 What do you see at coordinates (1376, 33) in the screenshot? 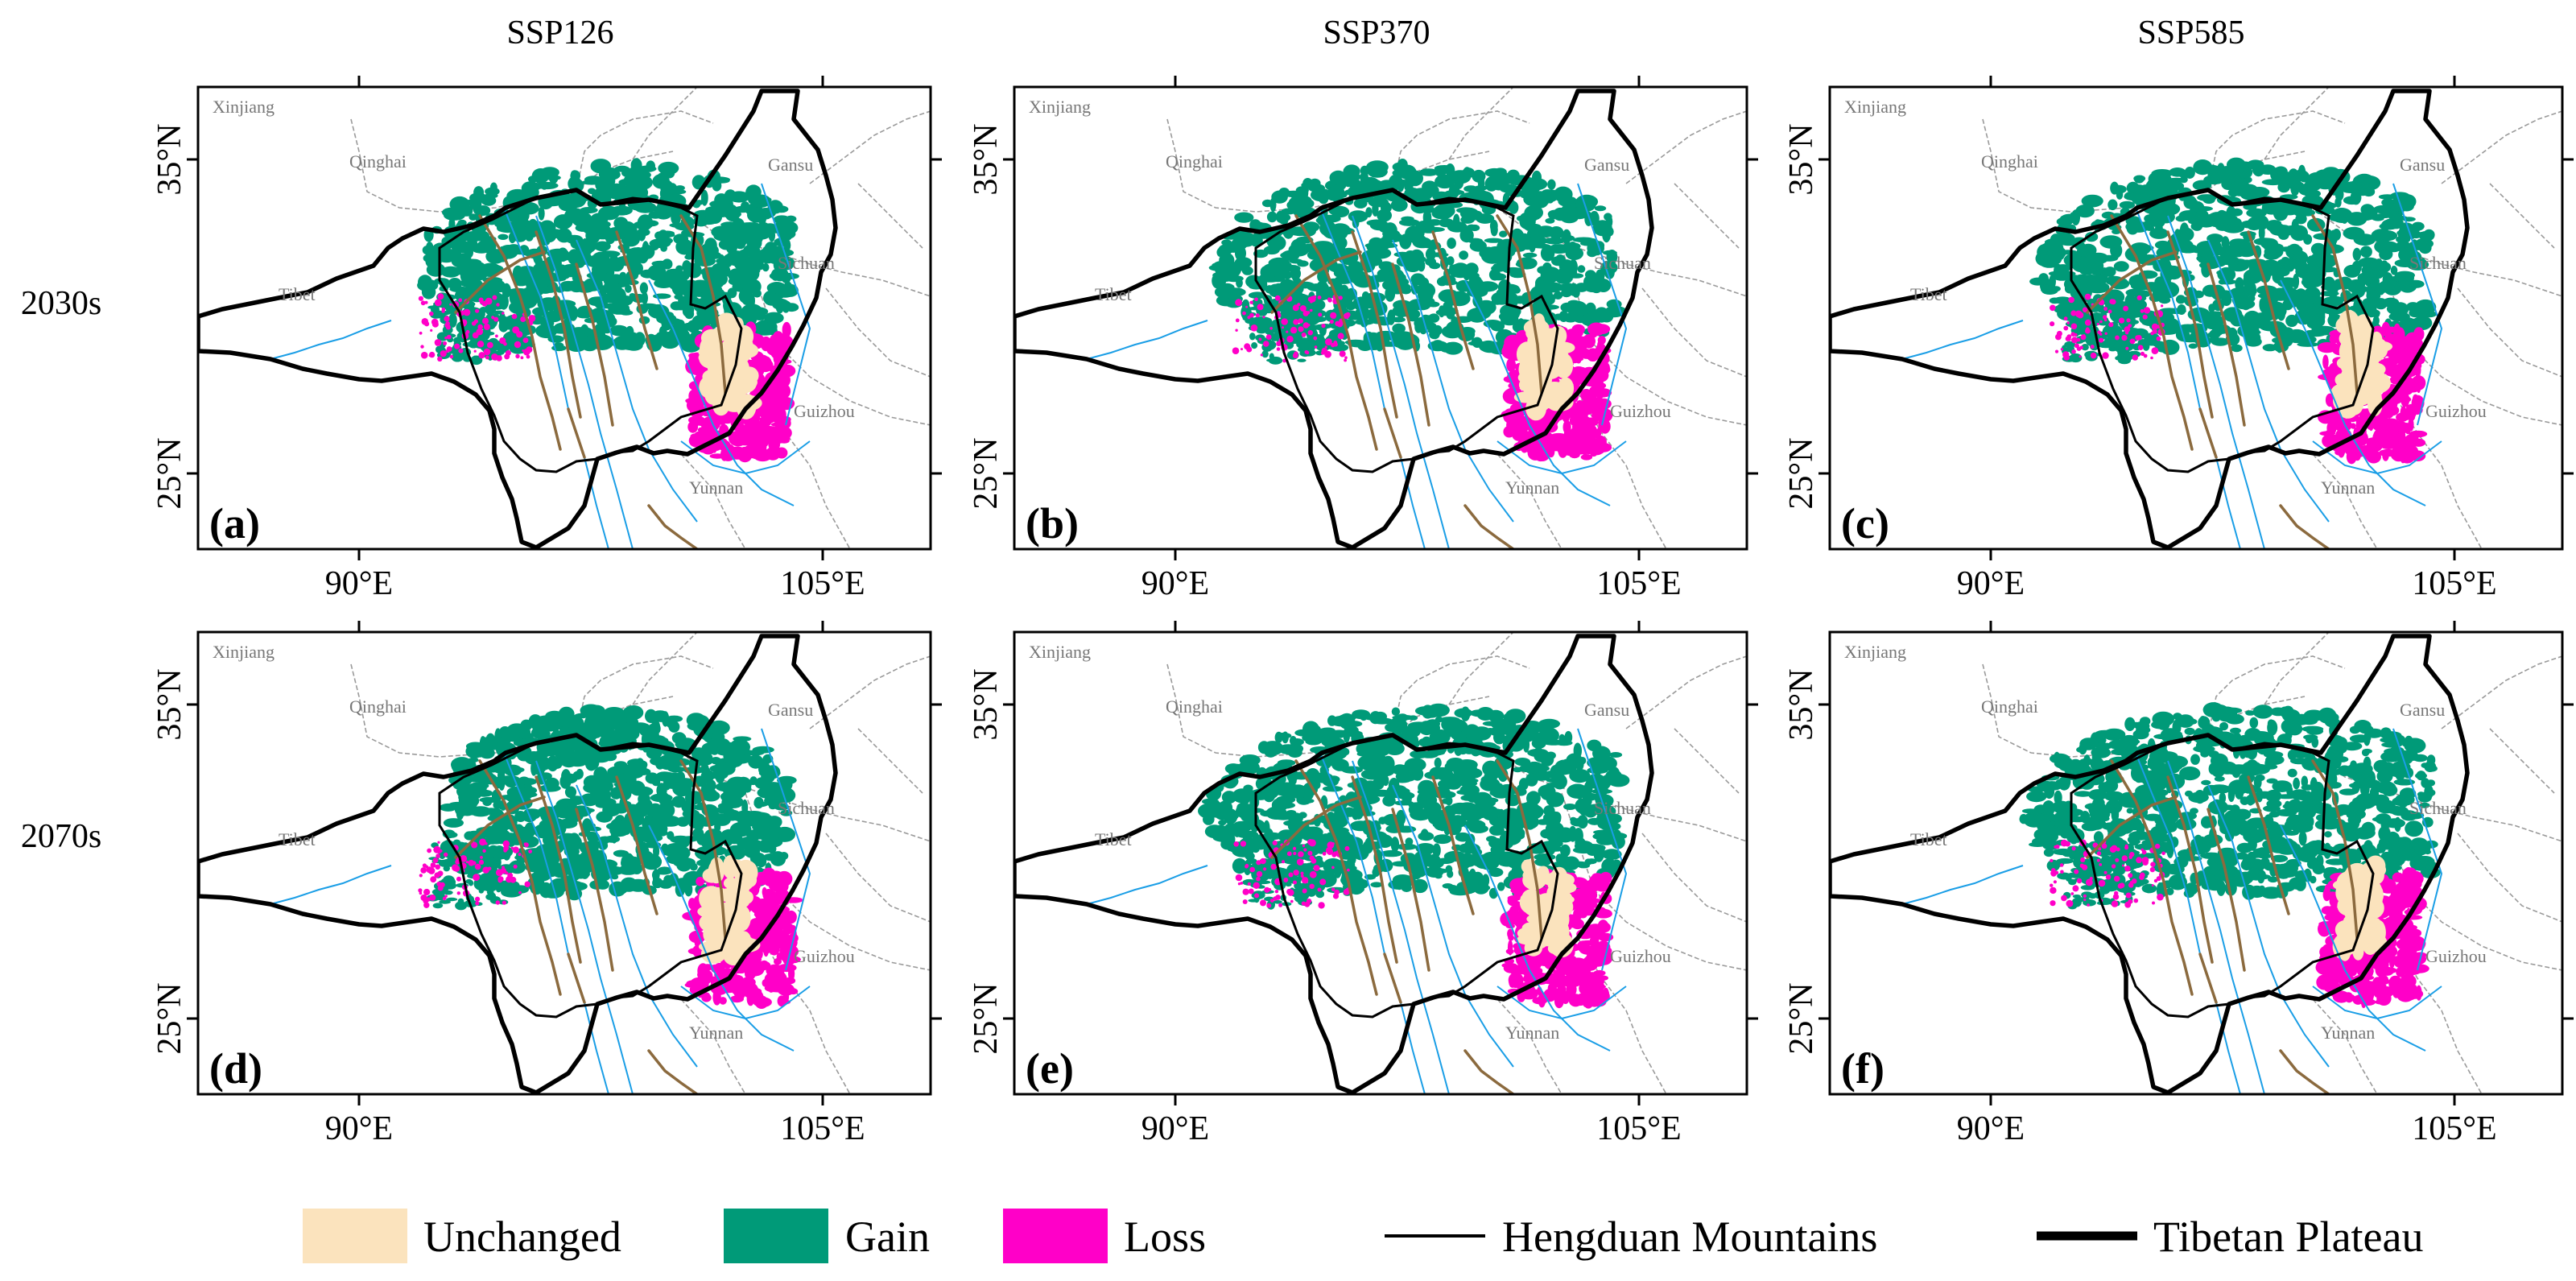
I see `column-header-ssp370: SSP370` at bounding box center [1376, 33].